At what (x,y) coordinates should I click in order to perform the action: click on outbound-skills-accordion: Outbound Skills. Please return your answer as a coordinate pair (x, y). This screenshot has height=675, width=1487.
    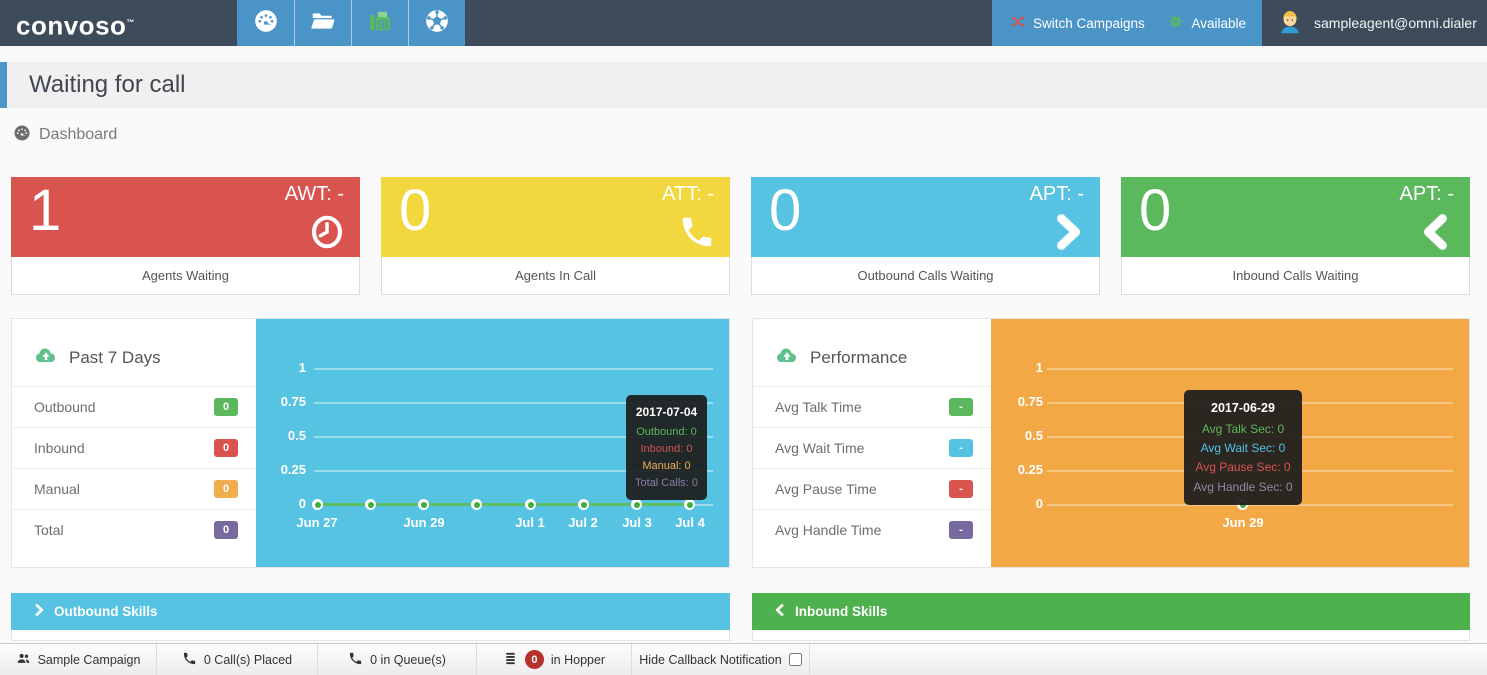
    Looking at the image, I should click on (370, 617).